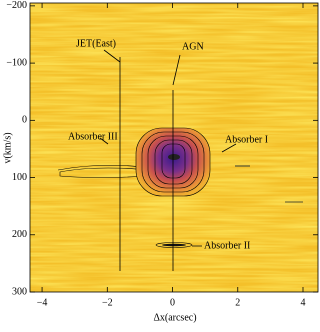  What do you see at coordinates (227, 245) in the screenshot?
I see `annotation: Absorber II` at bounding box center [227, 245].